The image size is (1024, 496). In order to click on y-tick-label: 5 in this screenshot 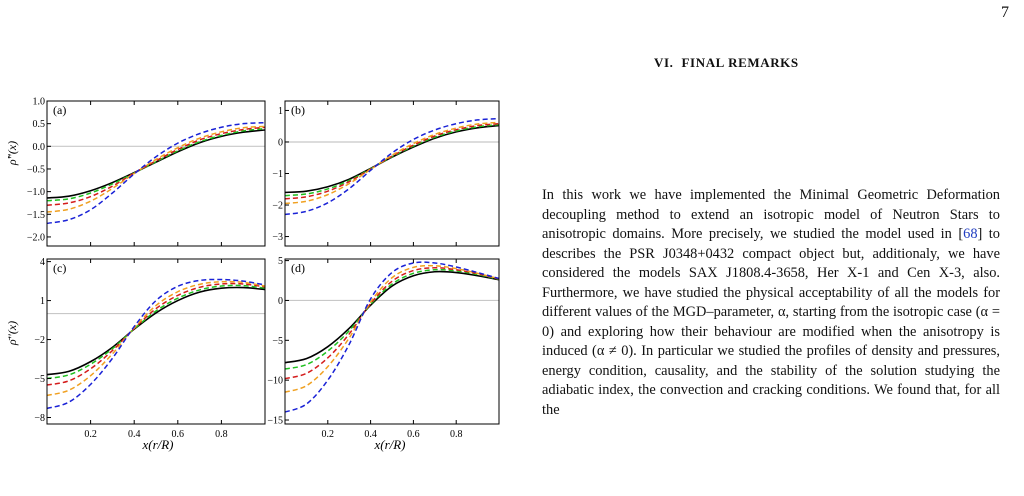, I will do `click(280, 261)`.